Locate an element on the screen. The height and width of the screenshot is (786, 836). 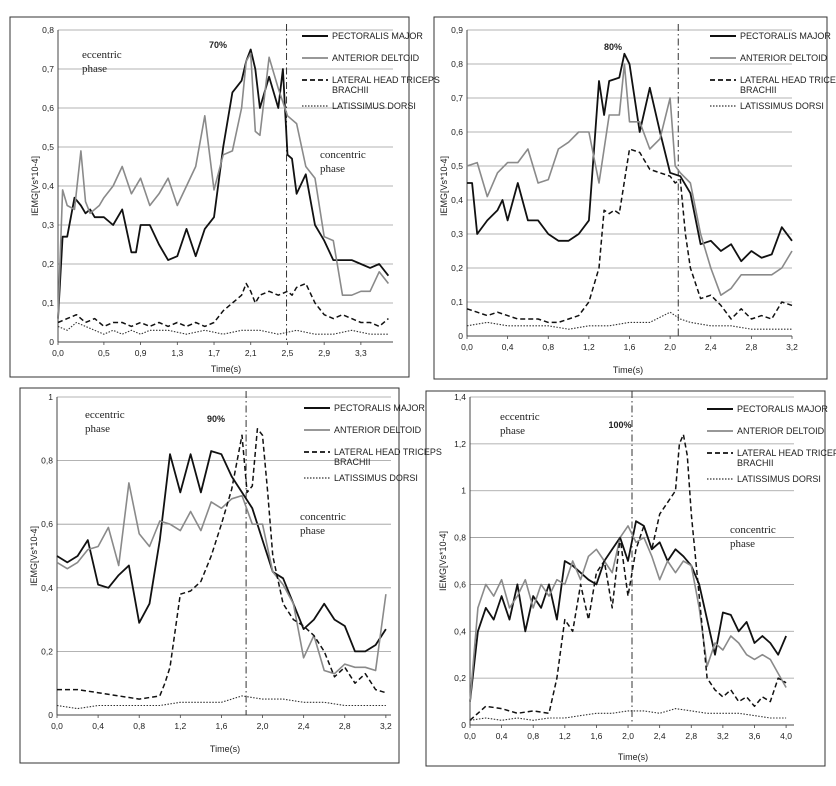
y-tick-label: 0,1 is located at coordinates (457, 302).